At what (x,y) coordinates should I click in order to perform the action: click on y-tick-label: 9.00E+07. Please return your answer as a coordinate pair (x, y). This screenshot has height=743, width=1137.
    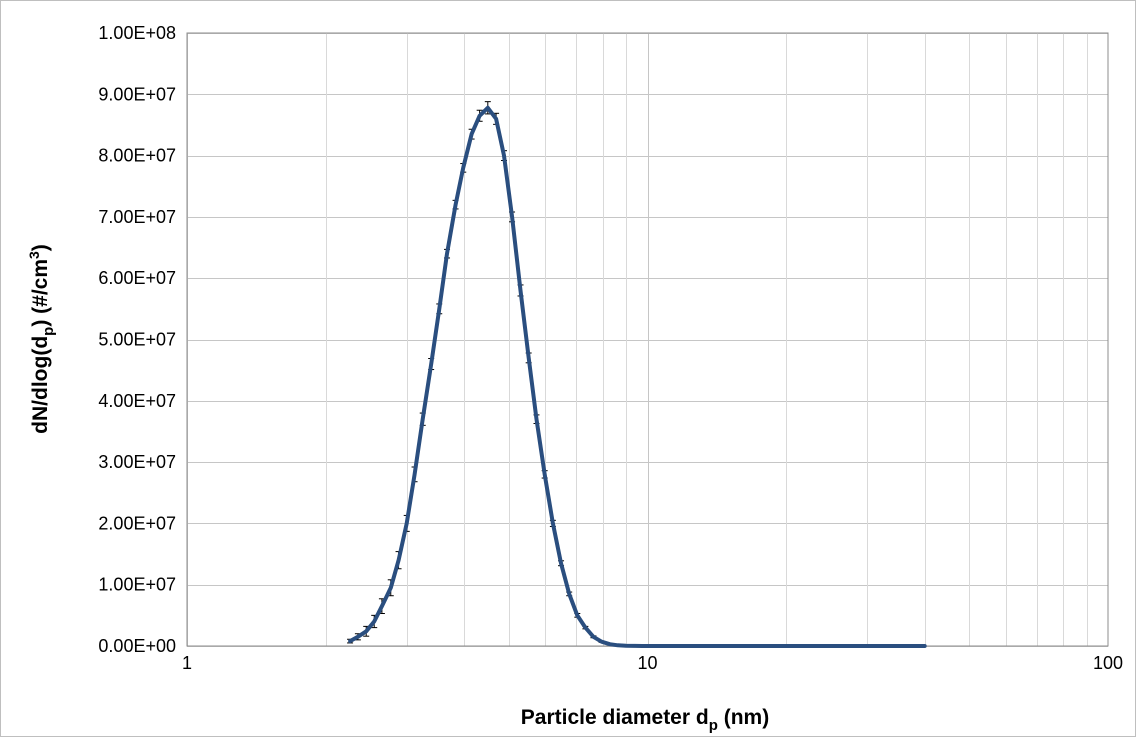
    Looking at the image, I should click on (137, 94).